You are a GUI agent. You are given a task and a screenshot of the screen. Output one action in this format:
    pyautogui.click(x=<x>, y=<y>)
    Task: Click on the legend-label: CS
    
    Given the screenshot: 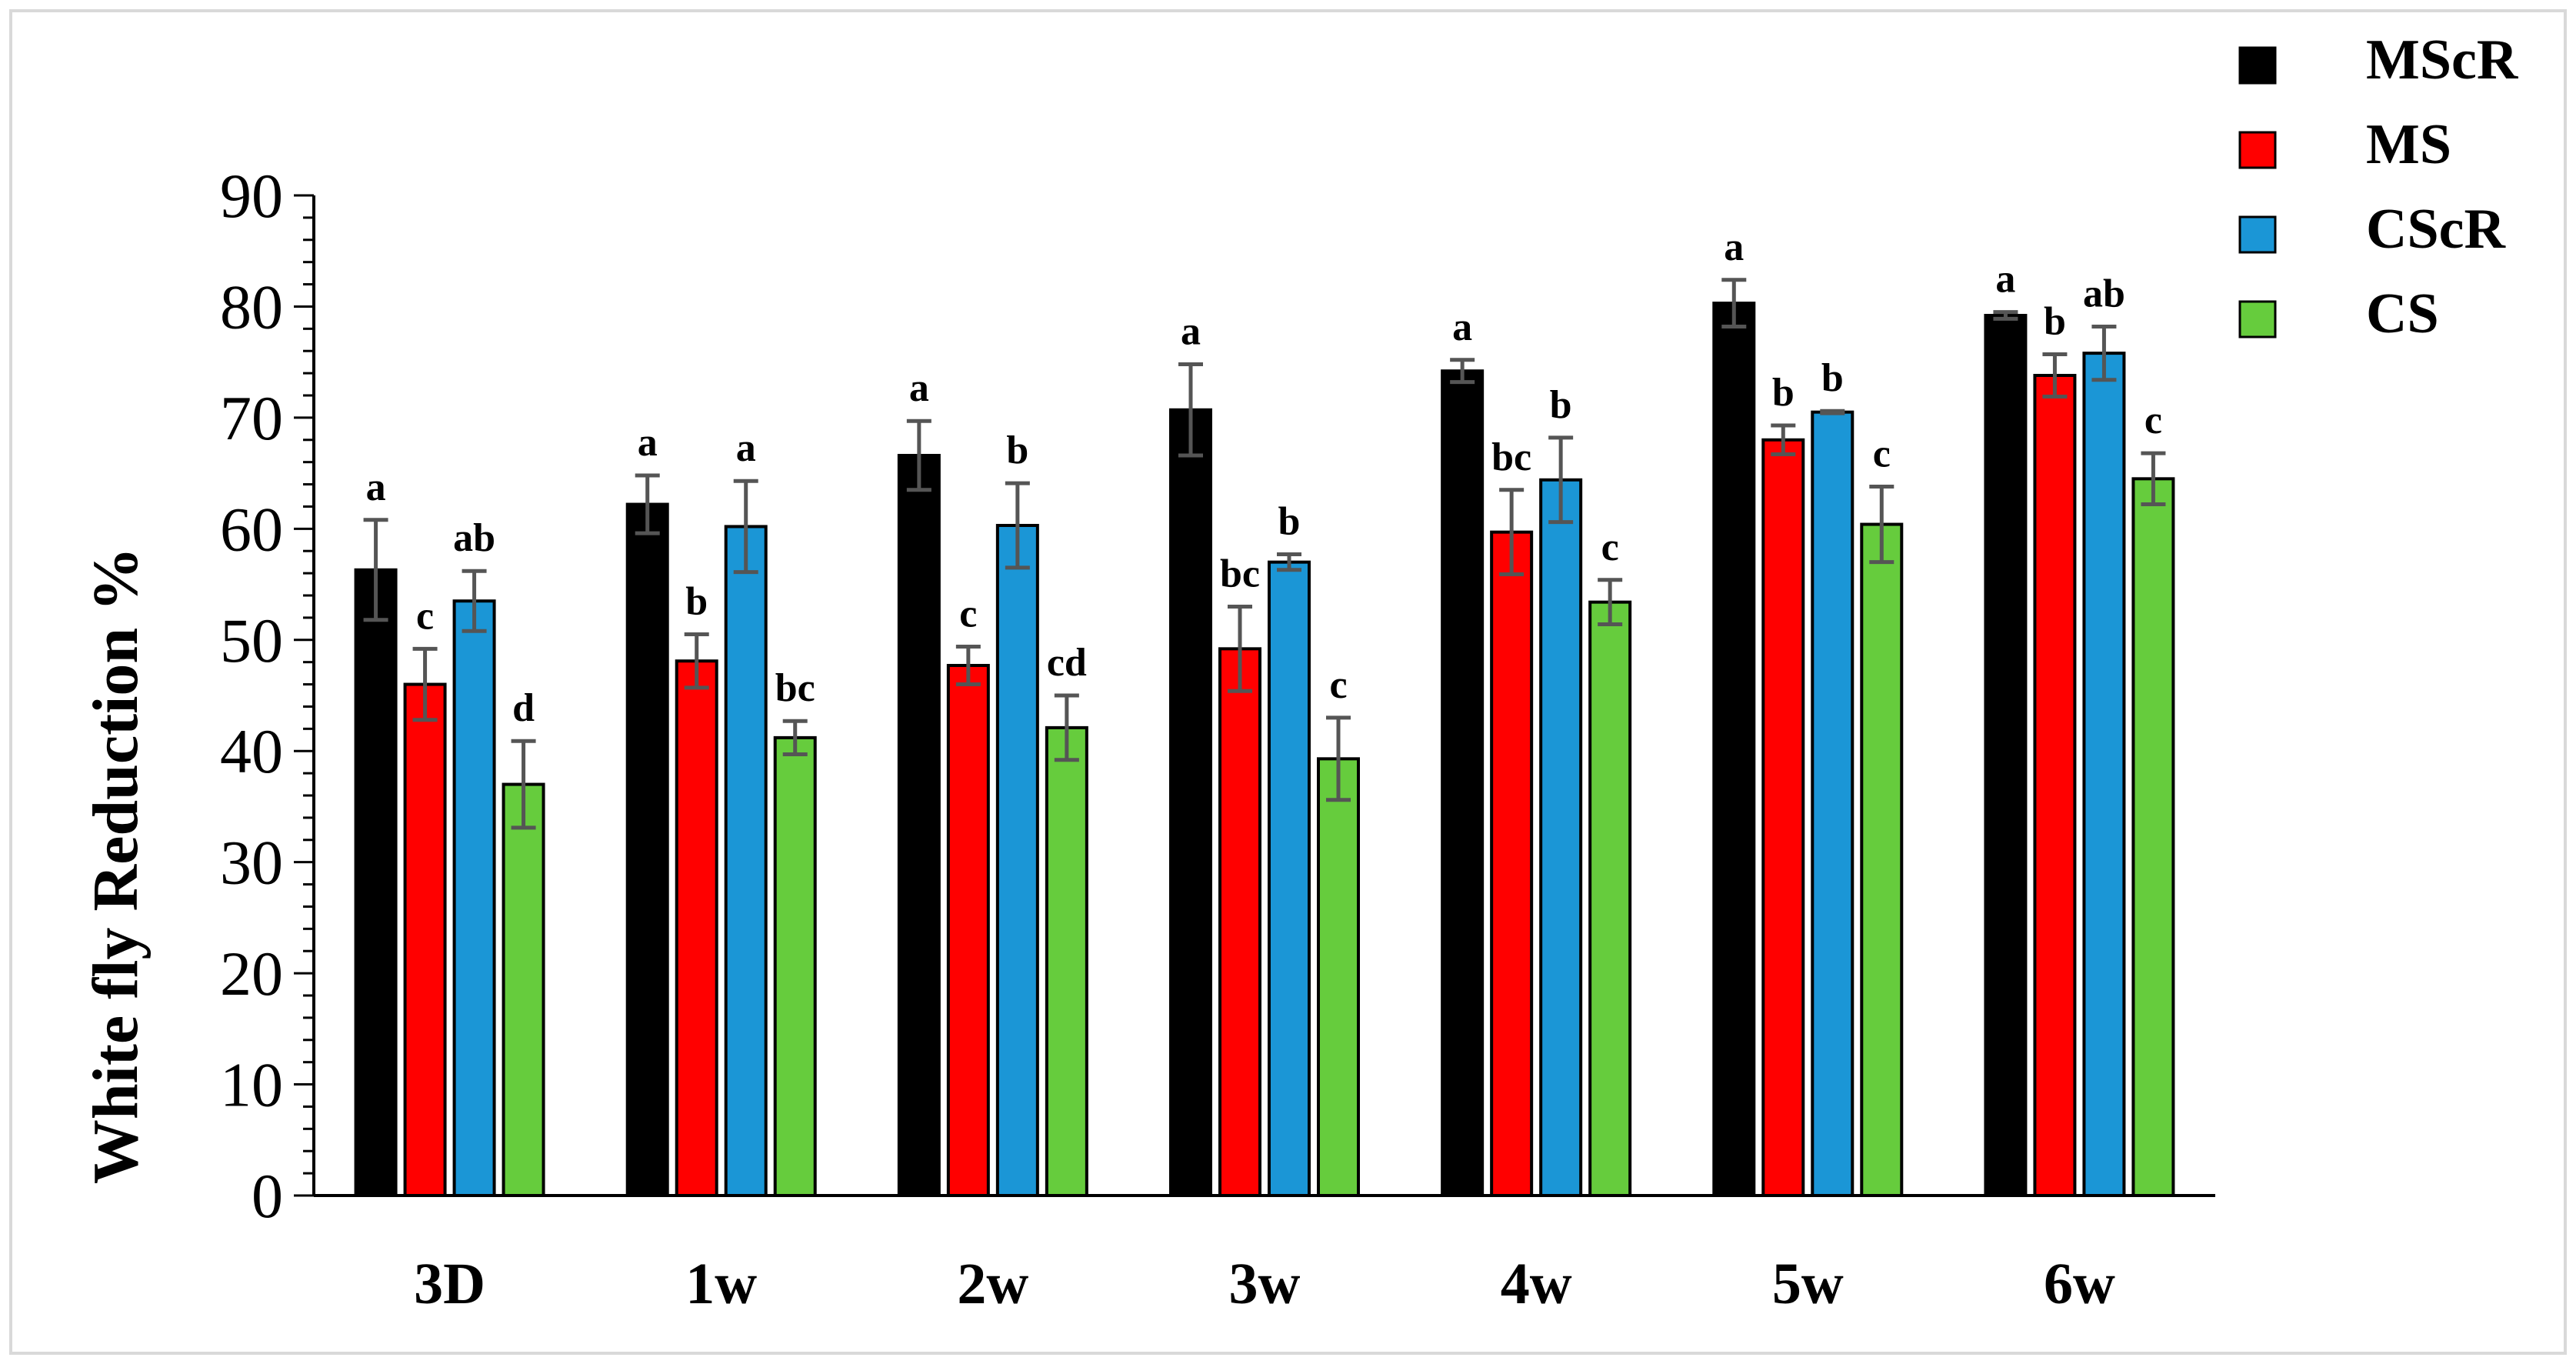 What is the action you would take?
    pyautogui.click(x=2402, y=313)
    